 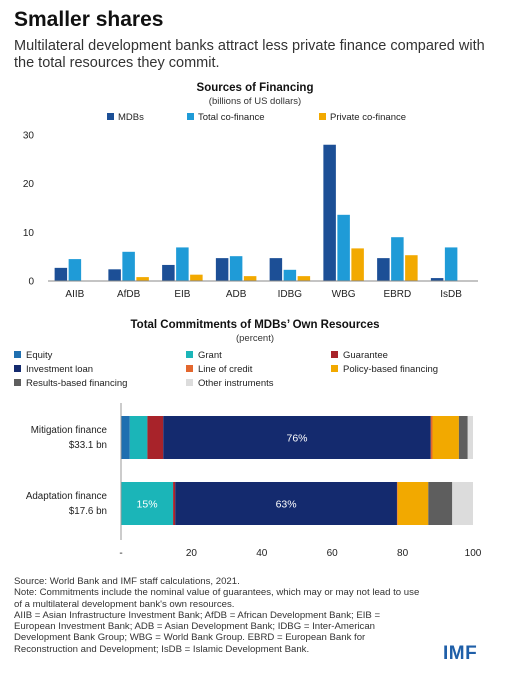 I want to click on x-tick-label-eib: EIB, so click(x=182, y=294).